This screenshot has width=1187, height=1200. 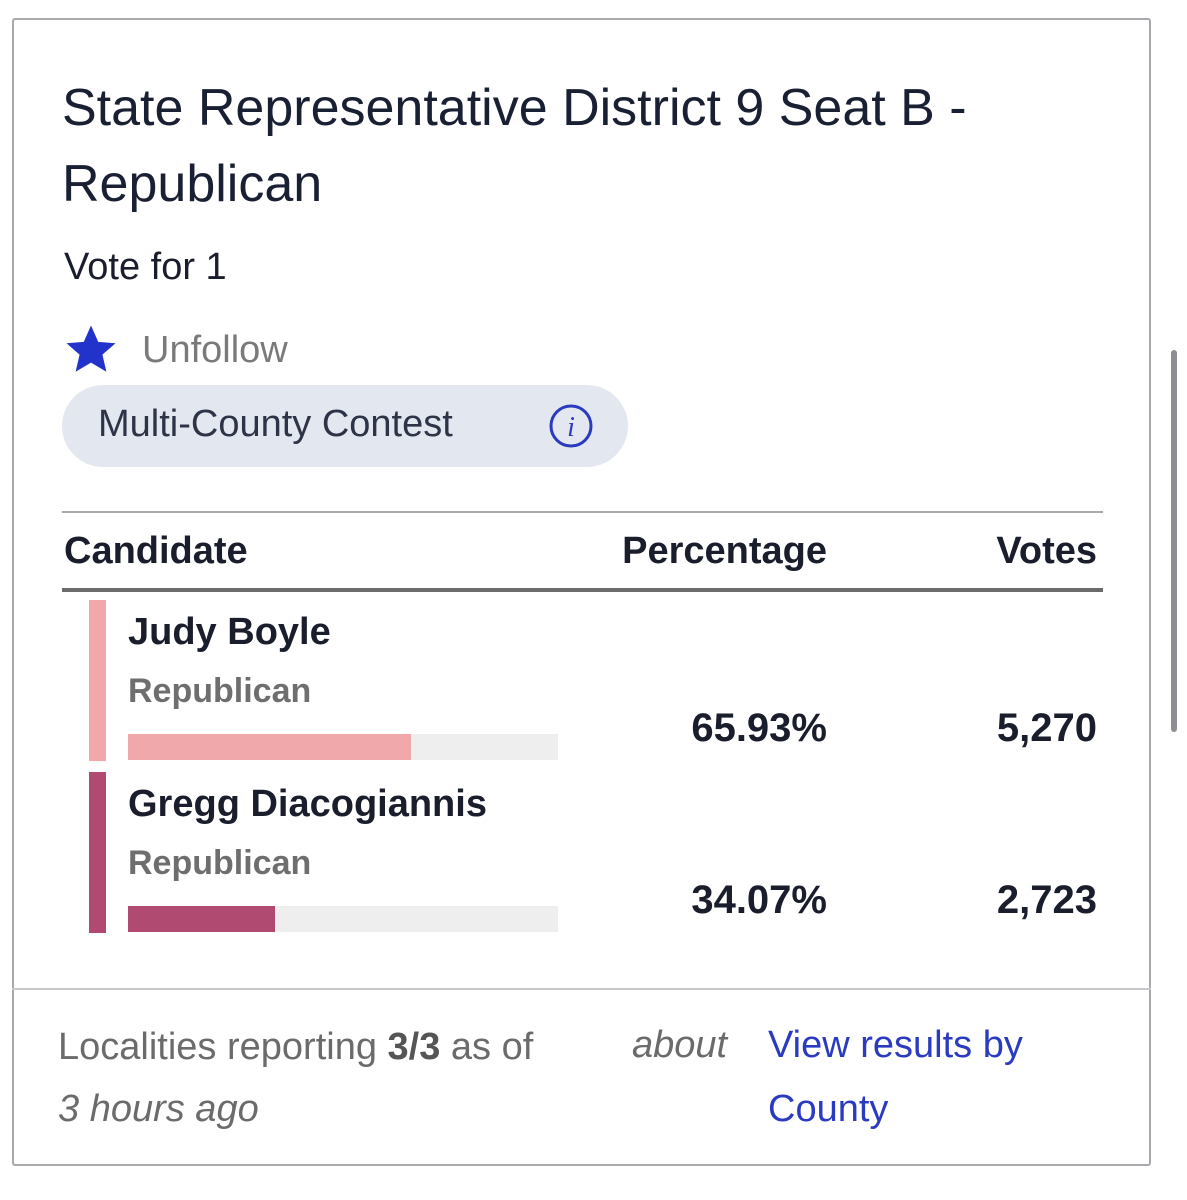 I want to click on county-link: View results by County, so click(x=895, y=1077).